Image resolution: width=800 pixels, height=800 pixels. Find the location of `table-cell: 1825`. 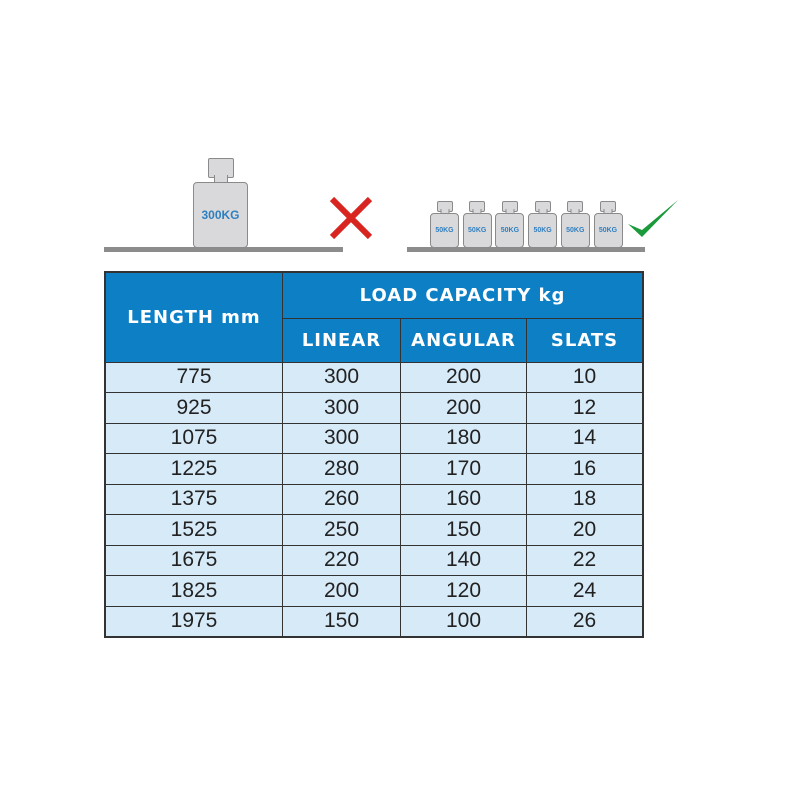

table-cell: 1825 is located at coordinates (193, 591).